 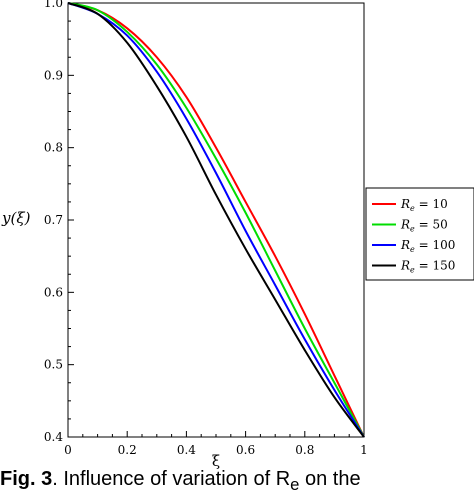 I want to click on legend-entry-label: Re = 50, so click(x=424, y=226).